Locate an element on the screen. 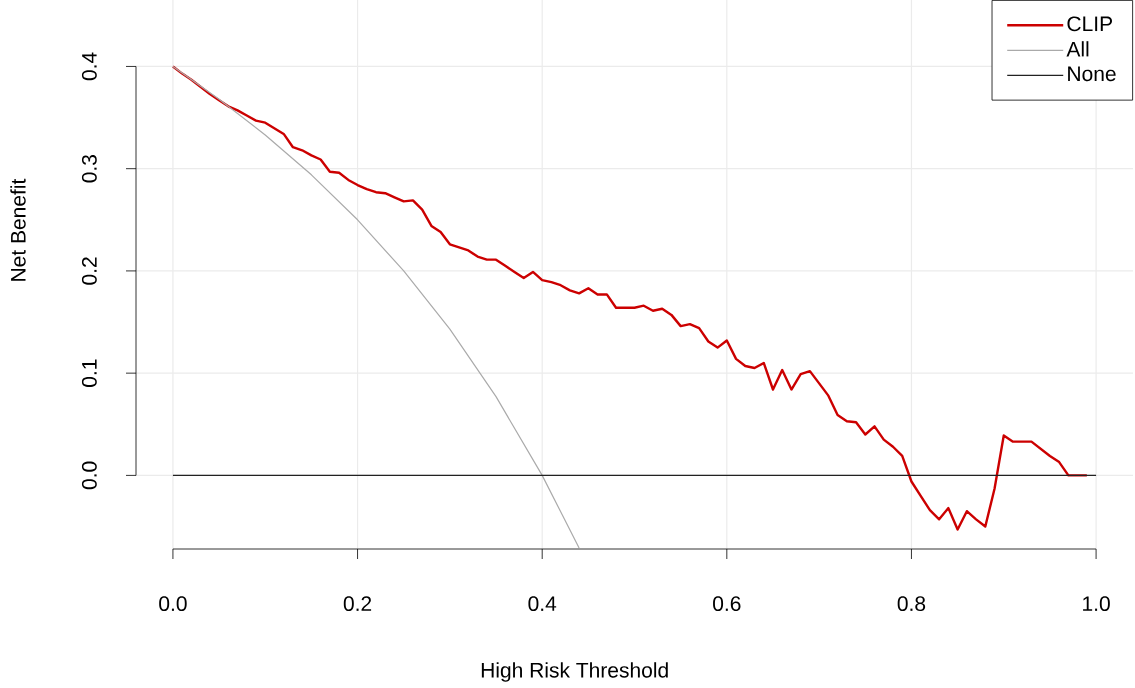 The height and width of the screenshot is (688, 1135). x-tick-label: 0.0 is located at coordinates (173, 604).